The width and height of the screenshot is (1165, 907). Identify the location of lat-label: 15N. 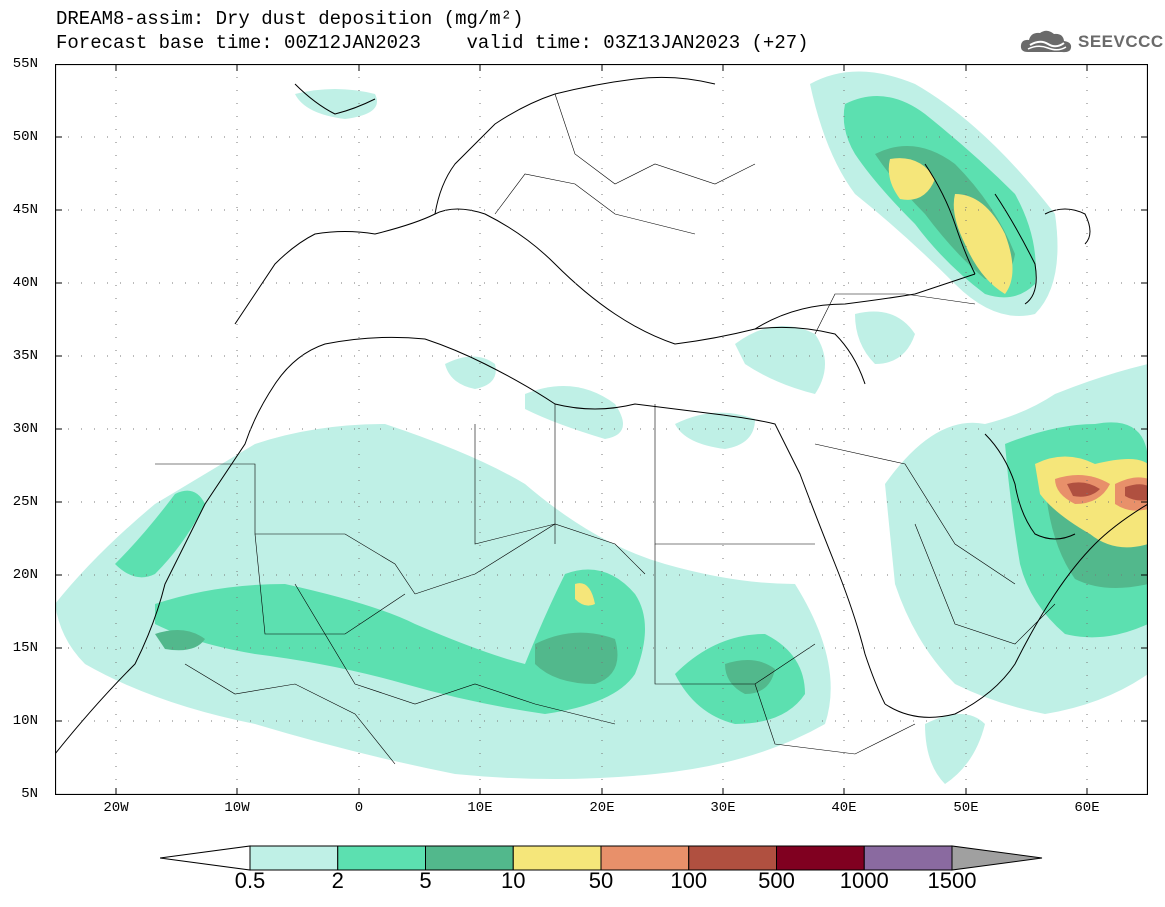
(25, 648).